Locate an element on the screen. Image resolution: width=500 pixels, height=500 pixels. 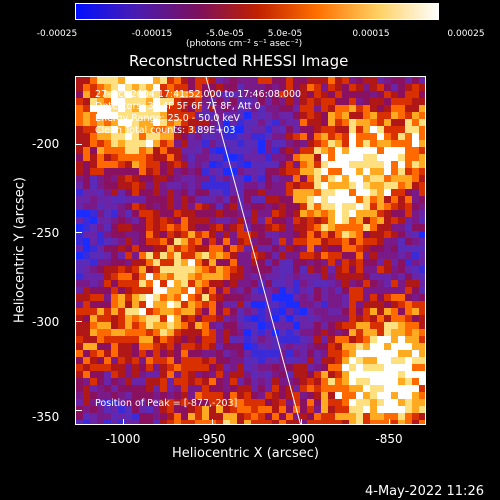
colorbar-tick: -0.00025 is located at coordinates (57, 34).